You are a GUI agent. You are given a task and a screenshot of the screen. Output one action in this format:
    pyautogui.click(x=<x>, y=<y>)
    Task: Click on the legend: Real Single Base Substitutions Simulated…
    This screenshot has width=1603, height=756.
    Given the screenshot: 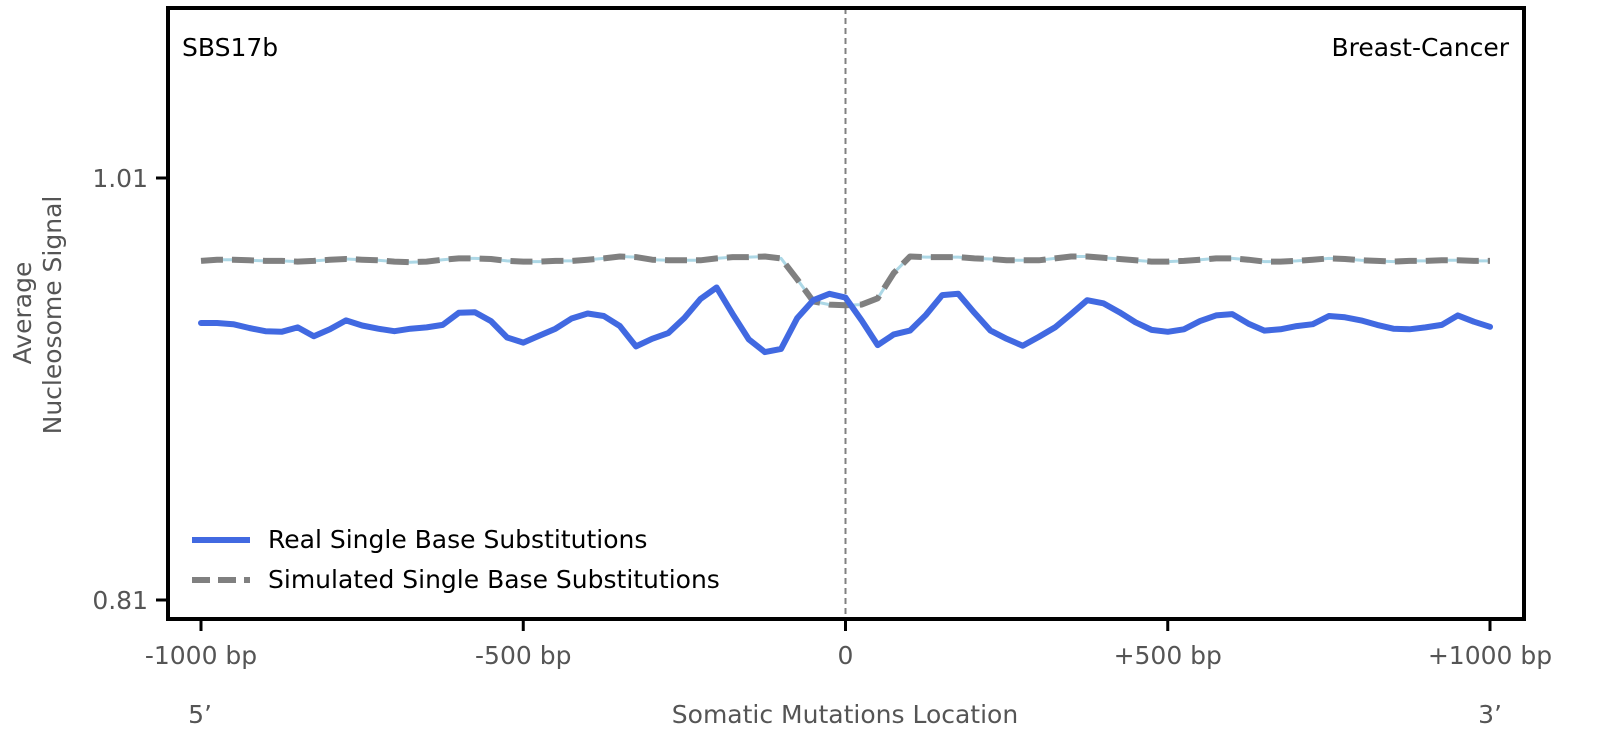 What is the action you would take?
    pyautogui.click(x=456, y=559)
    